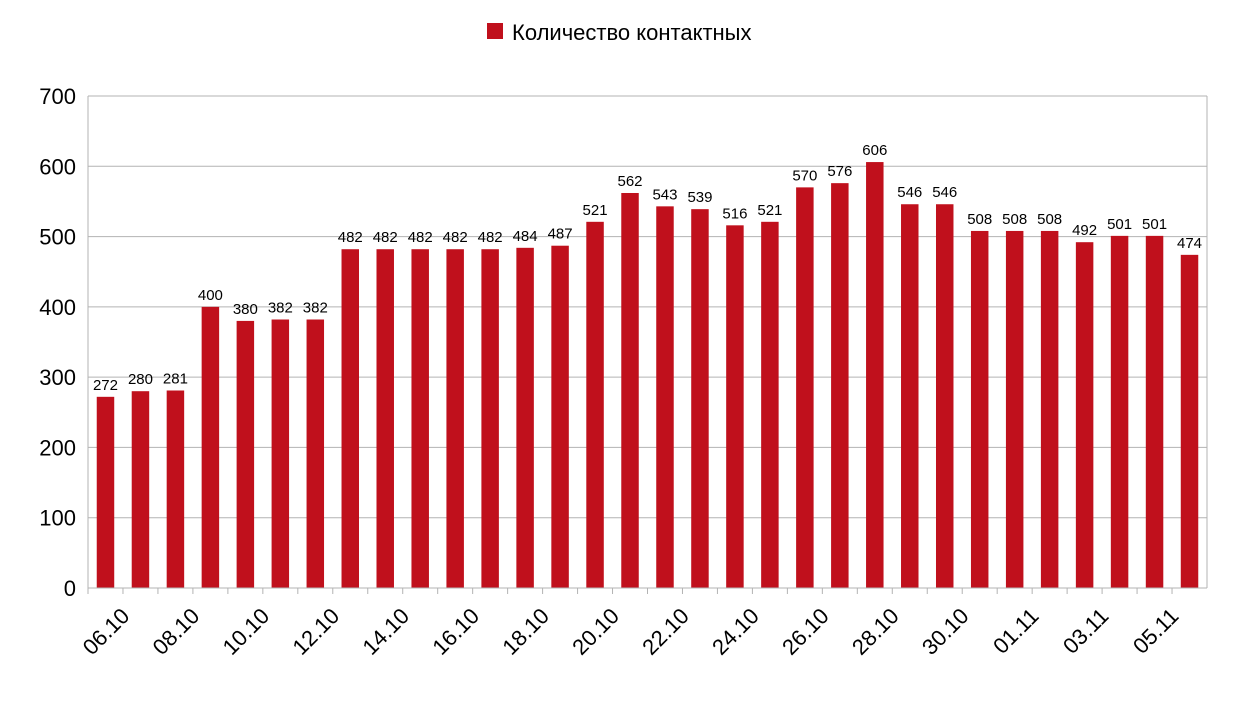  Describe the element at coordinates (105, 385) in the screenshot. I see `data-label: 272` at that location.